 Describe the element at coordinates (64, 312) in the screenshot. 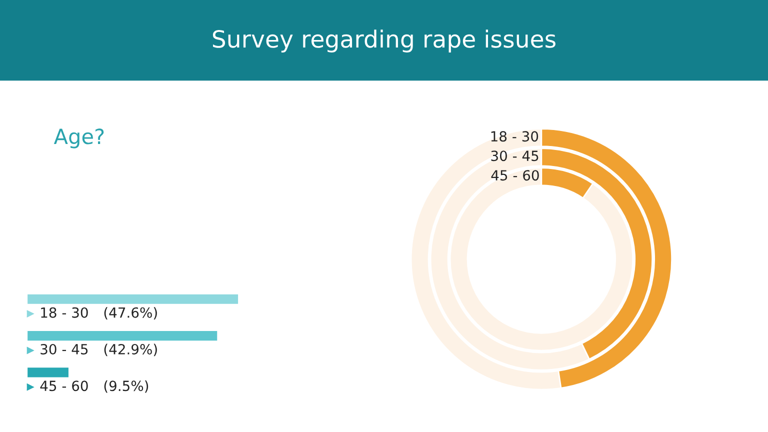

I see `y-tick-label: 18 - 30` at that location.